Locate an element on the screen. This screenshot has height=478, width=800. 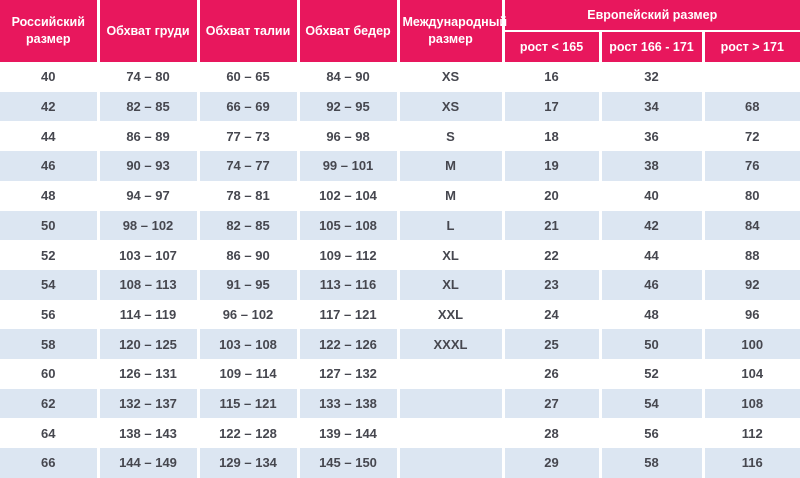
table-cell: 78 – 81 is located at coordinates (247, 195).